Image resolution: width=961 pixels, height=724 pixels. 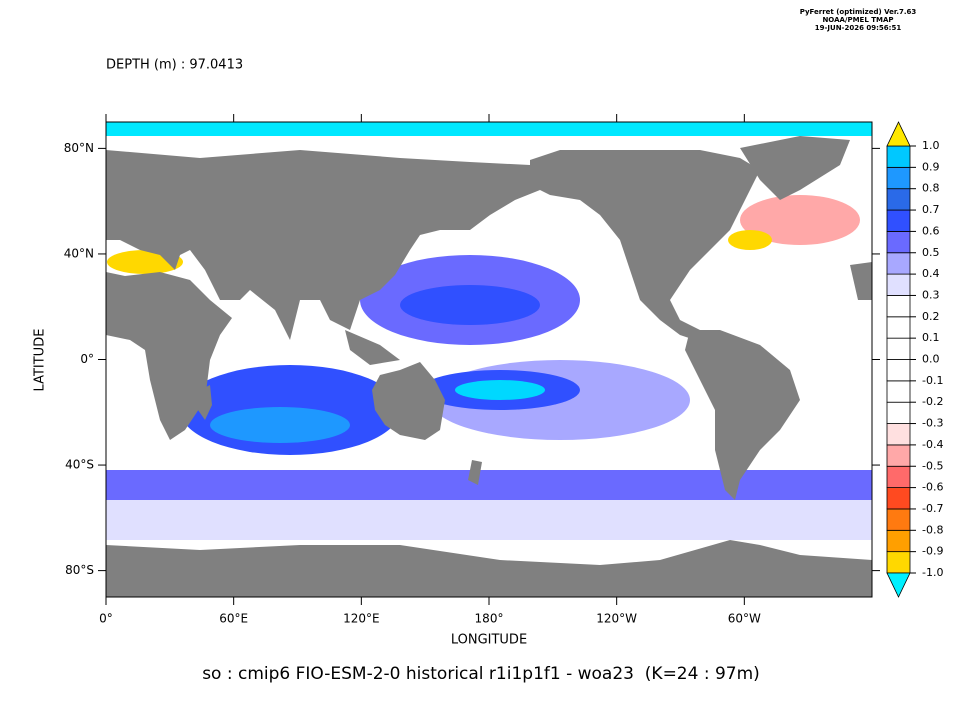 What do you see at coordinates (932, 444) in the screenshot?
I see `colorbar-label: -0.4` at bounding box center [932, 444].